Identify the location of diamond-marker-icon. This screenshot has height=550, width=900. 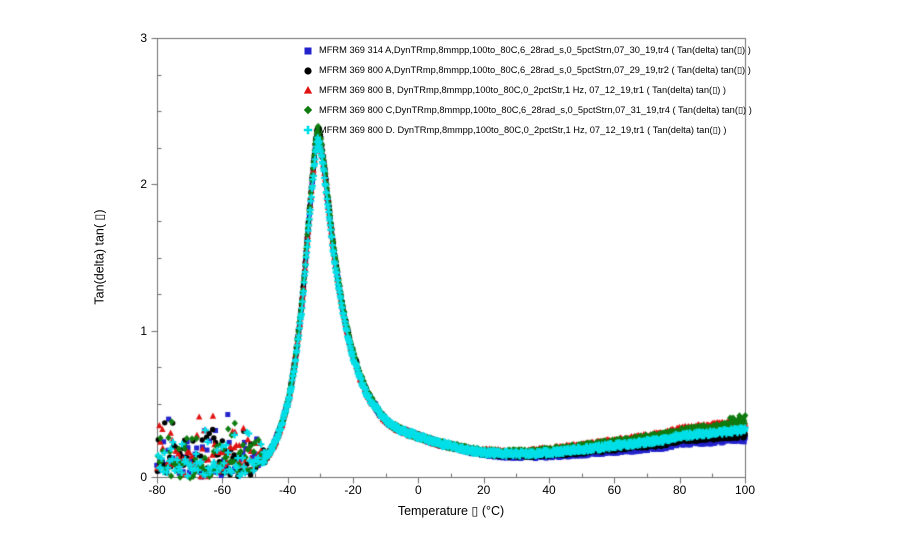
(308, 110).